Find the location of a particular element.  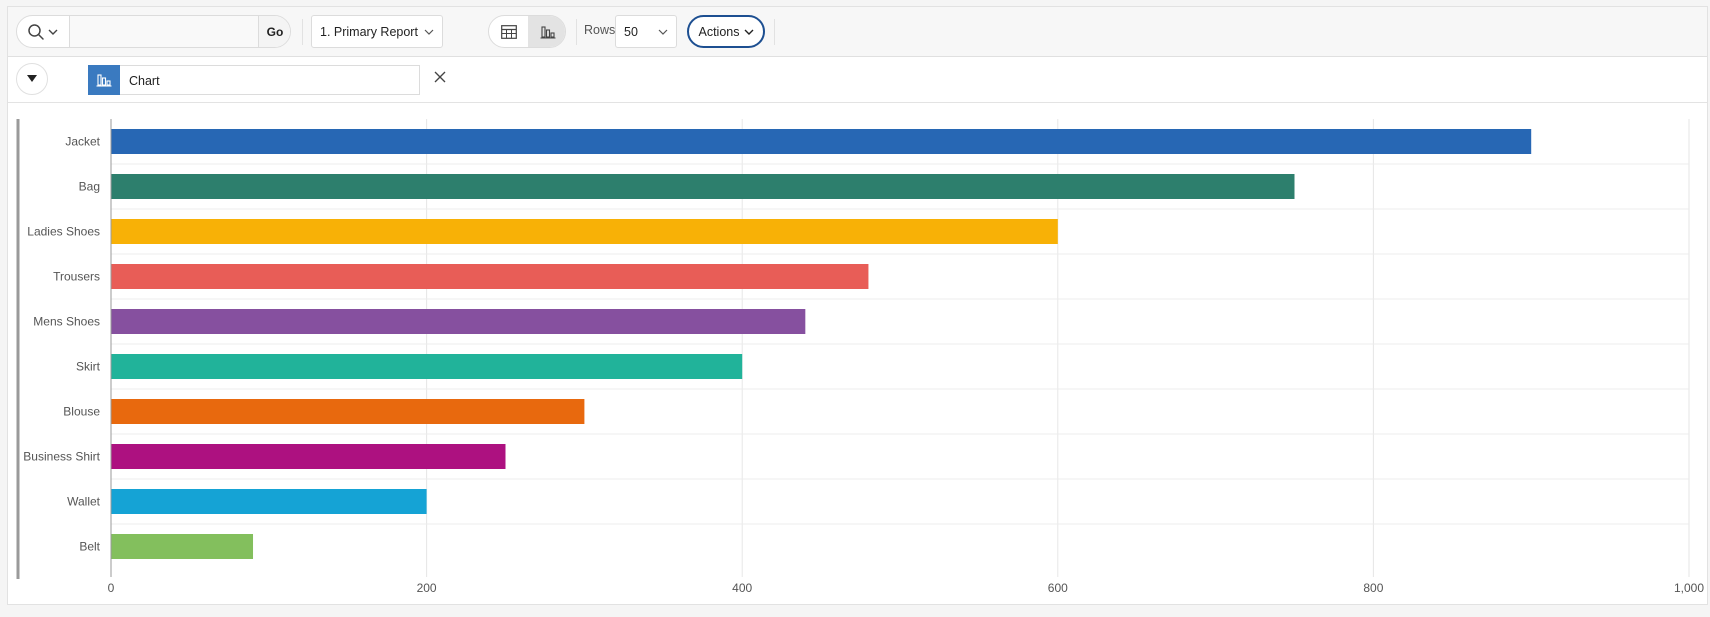

search-input is located at coordinates (164, 31).